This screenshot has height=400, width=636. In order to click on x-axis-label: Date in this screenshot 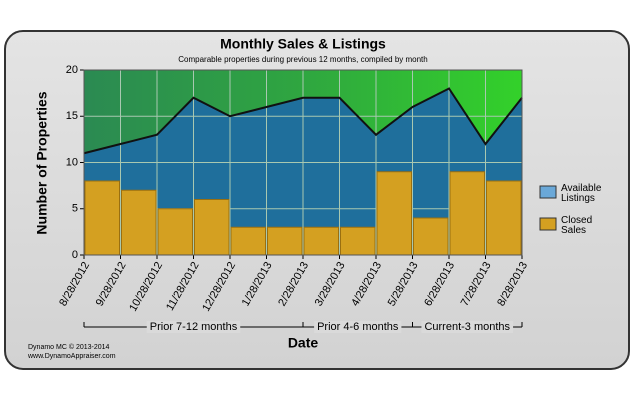, I will do `click(303, 343)`.